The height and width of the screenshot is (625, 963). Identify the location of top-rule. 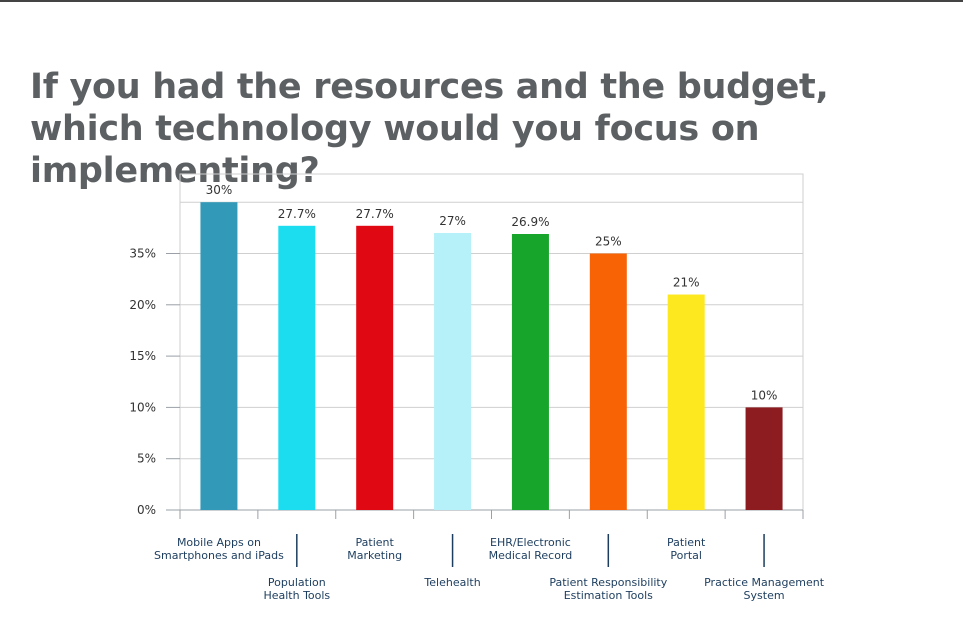
(481, 1).